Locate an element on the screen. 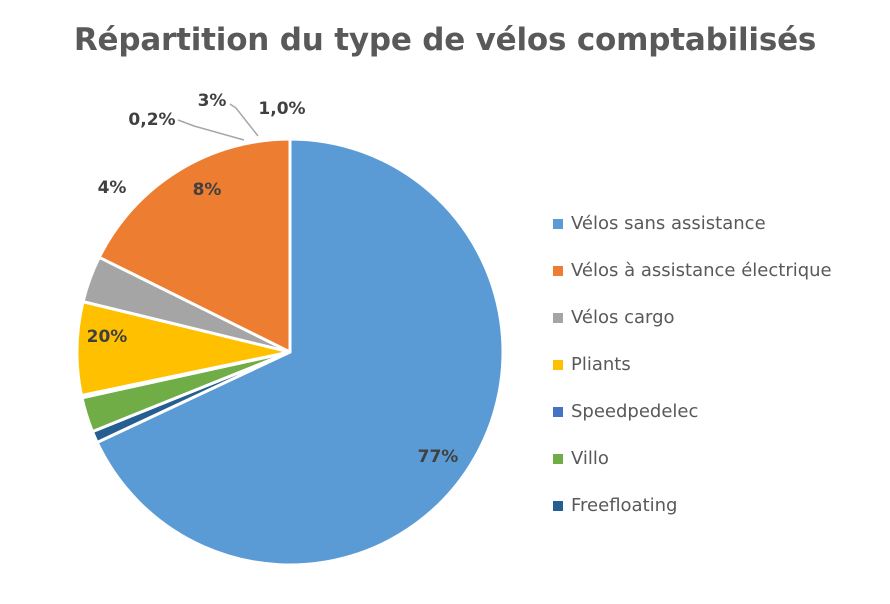 The height and width of the screenshot is (604, 890). legend-item-villo: Villo is located at coordinates (692, 458).